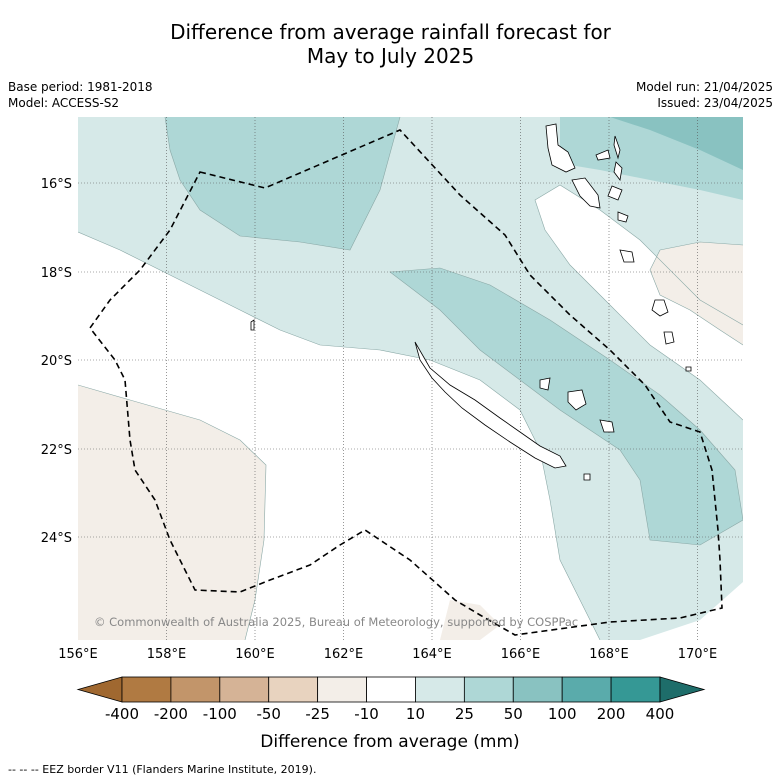 The height and width of the screenshot is (781, 781). I want to click on model-run-text: Model run: 21/04/2025, so click(704, 87).